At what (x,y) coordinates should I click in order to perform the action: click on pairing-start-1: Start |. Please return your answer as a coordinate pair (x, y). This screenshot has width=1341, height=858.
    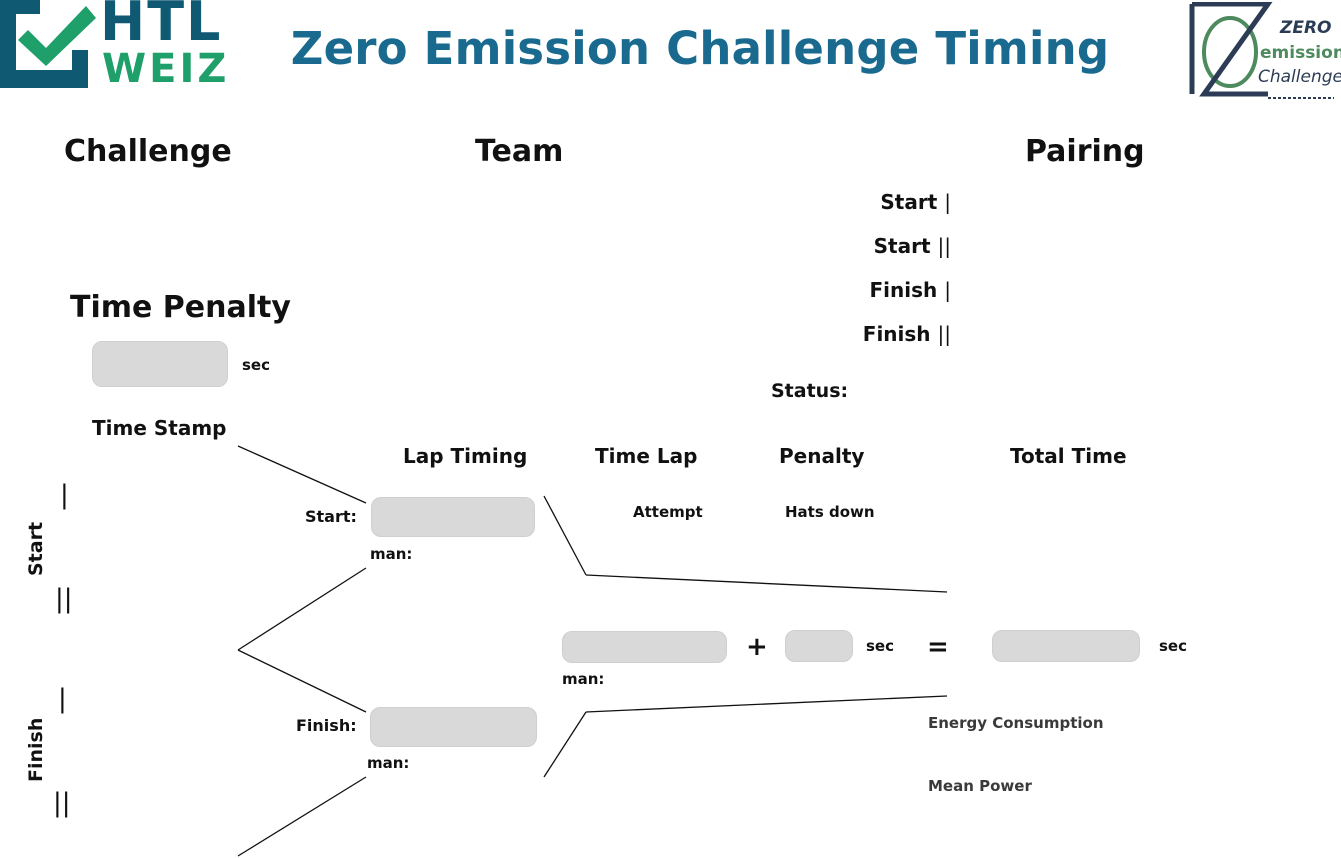
    Looking at the image, I should click on (915, 202).